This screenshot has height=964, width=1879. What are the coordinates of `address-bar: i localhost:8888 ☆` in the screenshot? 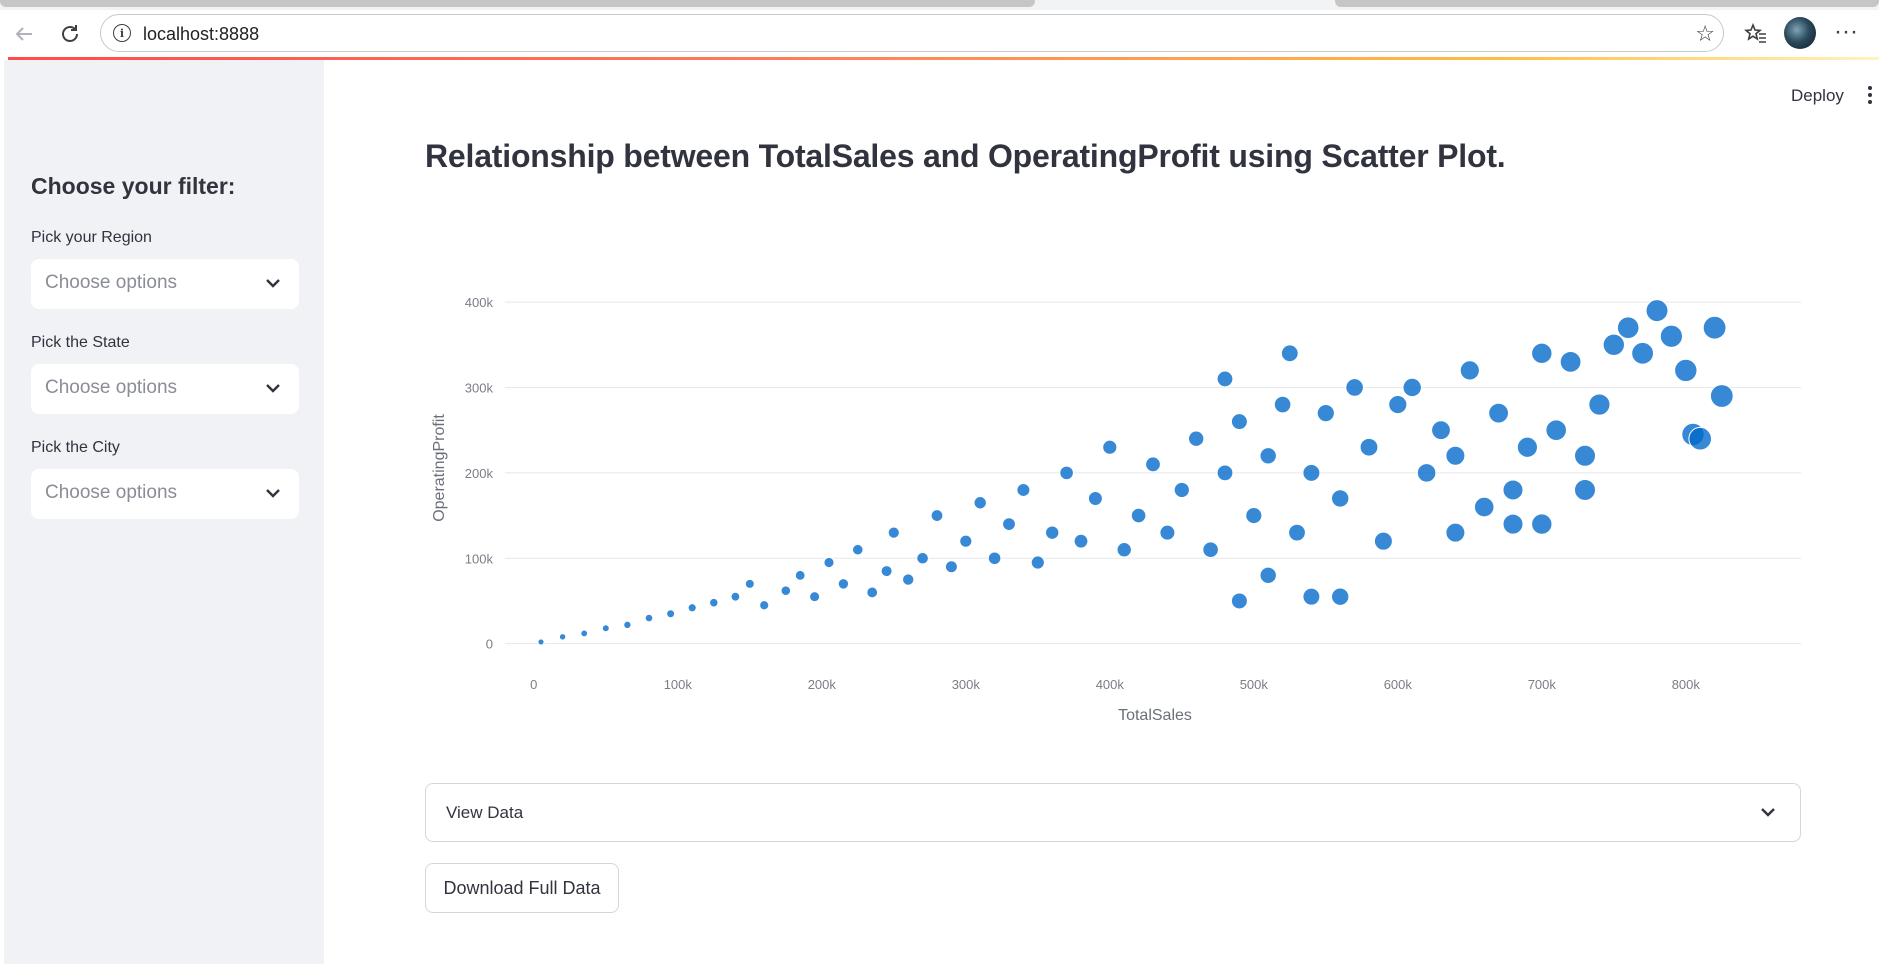 It's located at (912, 33).